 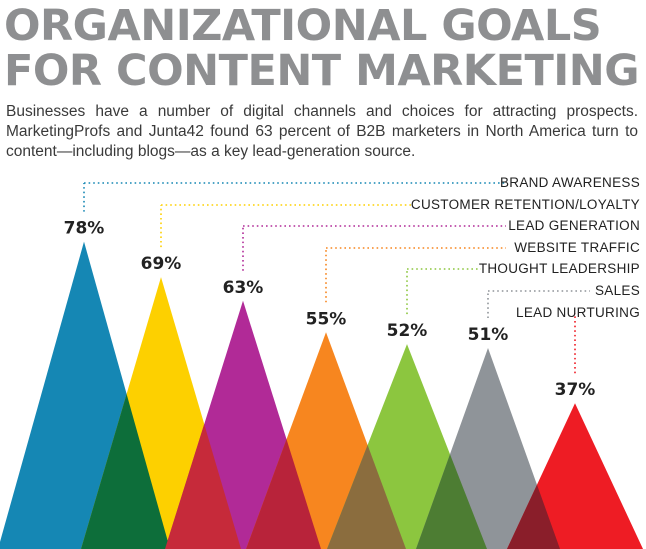 I want to click on category-label: LEAD GENERATION, so click(x=574, y=225).